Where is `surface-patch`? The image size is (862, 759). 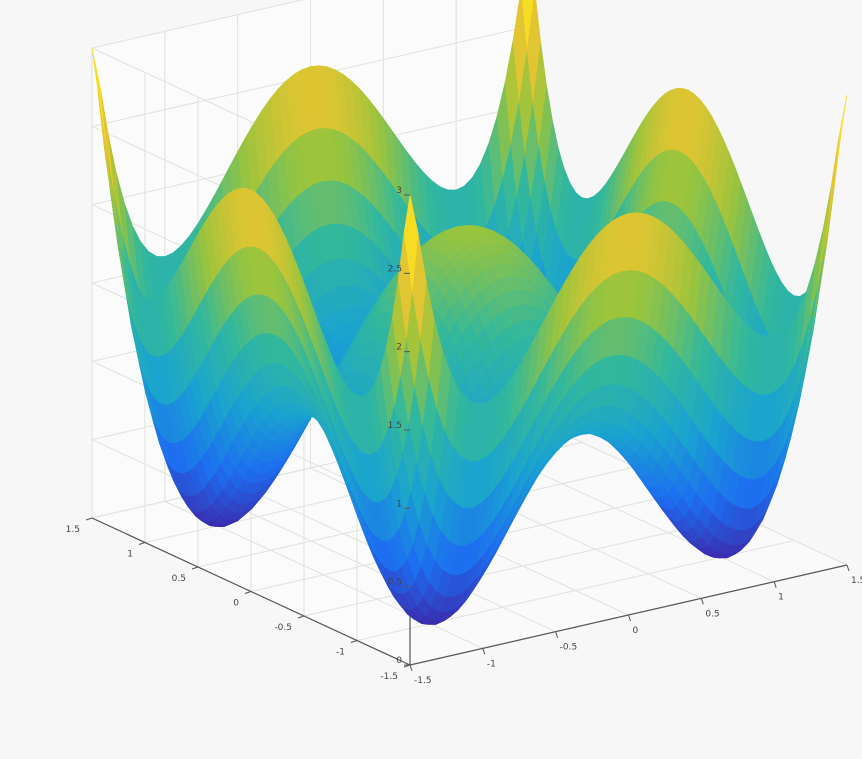 surface-patch is located at coordinates (411, 242).